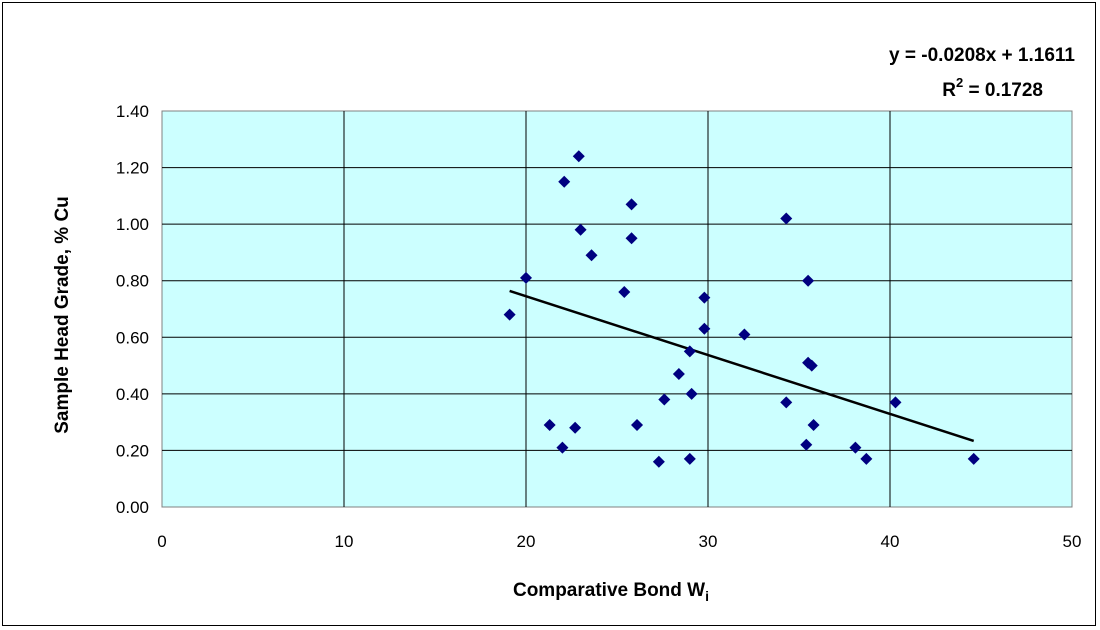 The height and width of the screenshot is (630, 1100). What do you see at coordinates (708, 541) in the screenshot?
I see `x-tick-label: 30` at bounding box center [708, 541].